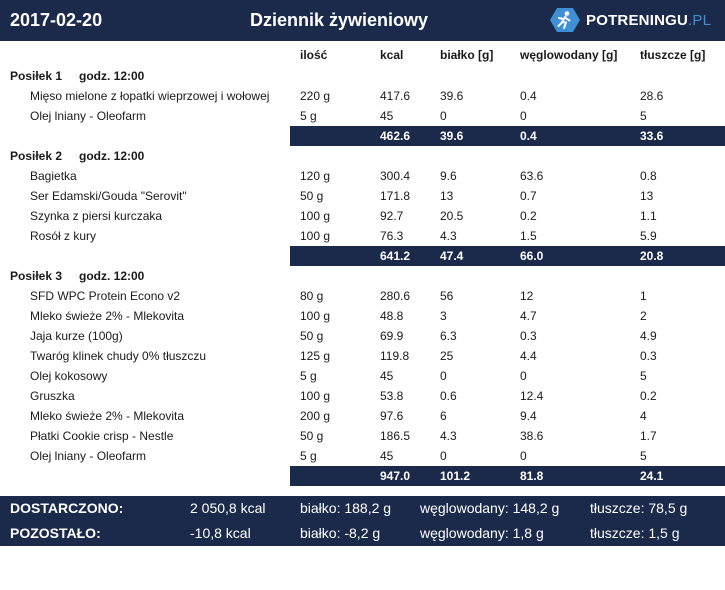 The height and width of the screenshot is (590, 725). What do you see at coordinates (565, 20) in the screenshot?
I see `runner-icon` at bounding box center [565, 20].